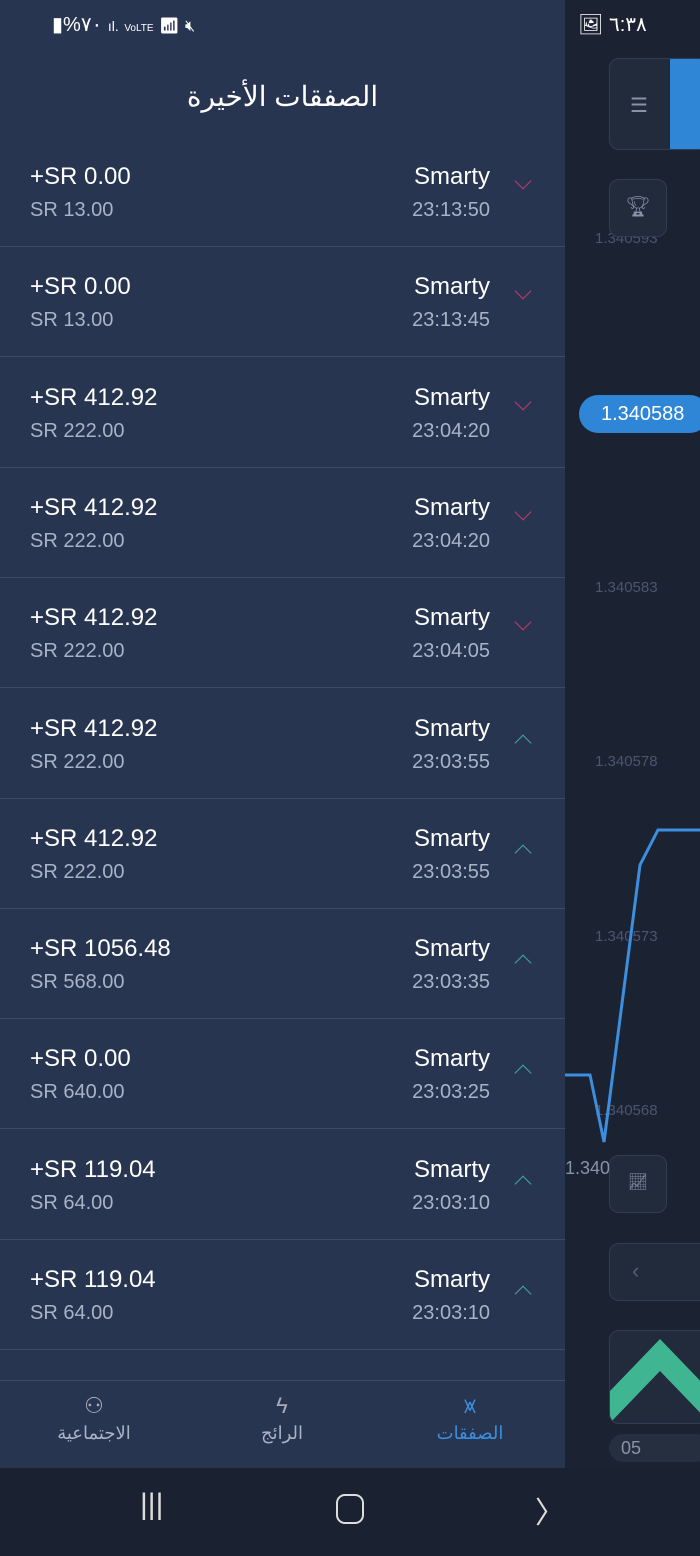 This screenshot has width=700, height=1556. Describe the element at coordinates (350, 1509) in the screenshot. I see `home-button` at that location.